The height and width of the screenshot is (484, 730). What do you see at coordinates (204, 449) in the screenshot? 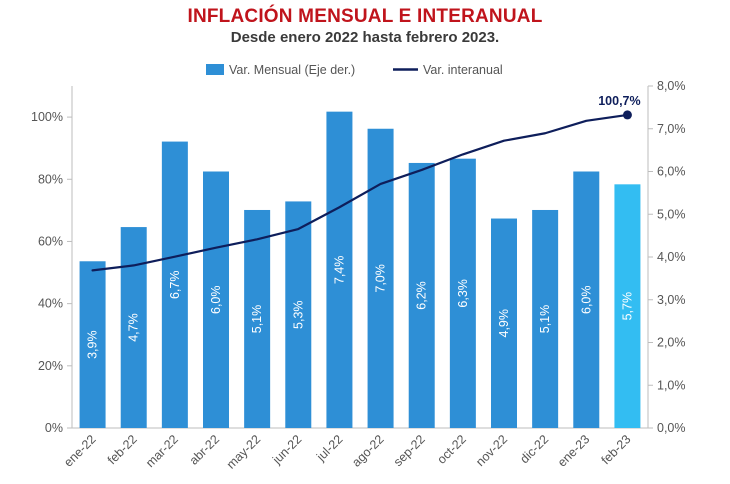
I see `x-axis-tick-label: abr-22` at bounding box center [204, 449].